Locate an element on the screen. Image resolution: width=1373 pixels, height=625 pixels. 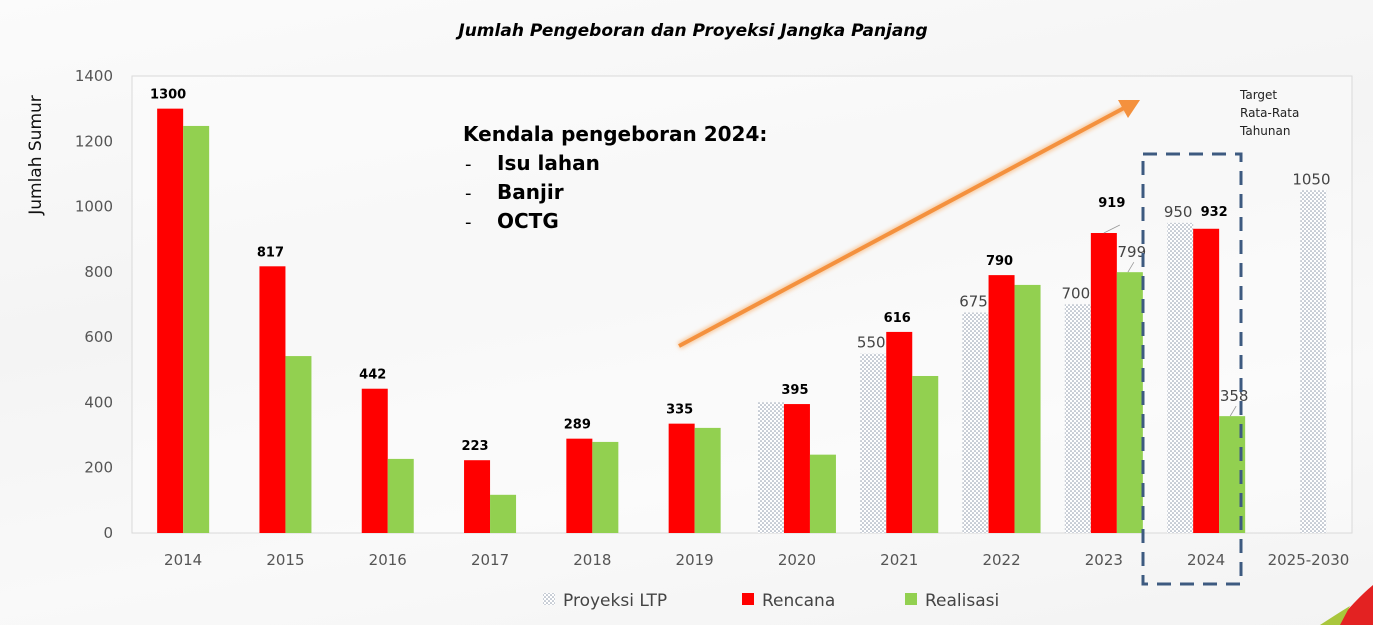
y-tick-label: 400 is located at coordinates (98, 402).